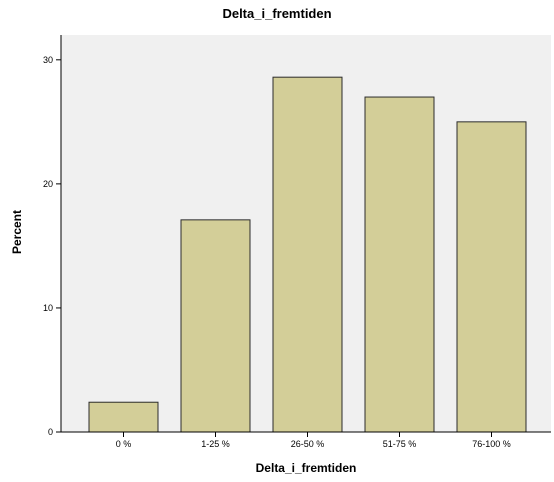 This screenshot has width=554, height=482. What do you see at coordinates (215, 444) in the screenshot?
I see `x-tick-label-2: 1-25 %` at bounding box center [215, 444].